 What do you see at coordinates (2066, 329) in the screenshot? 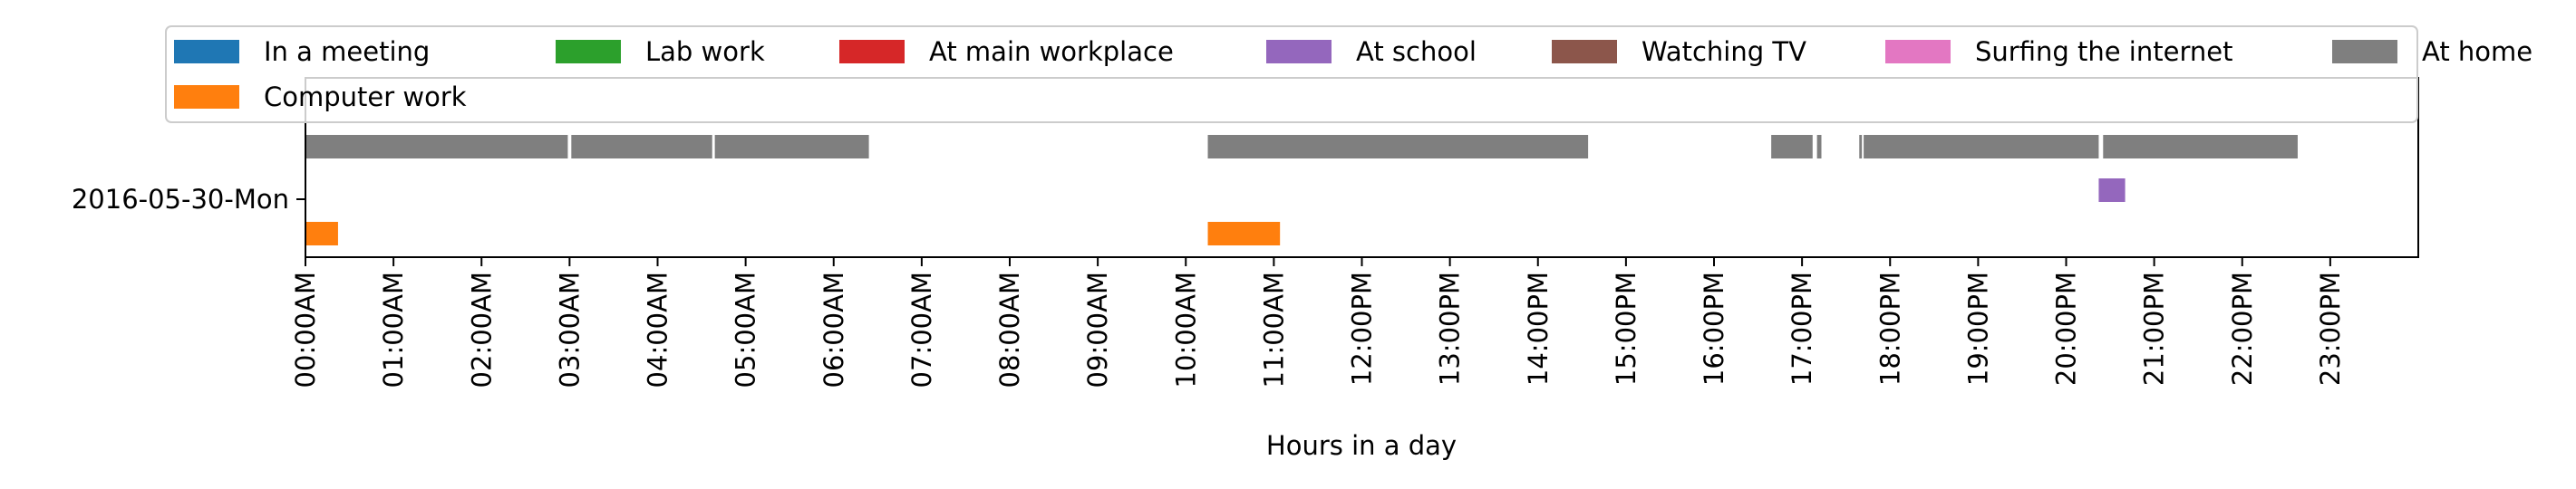
I see `x-tick-label: 20:00PM` at bounding box center [2066, 329].